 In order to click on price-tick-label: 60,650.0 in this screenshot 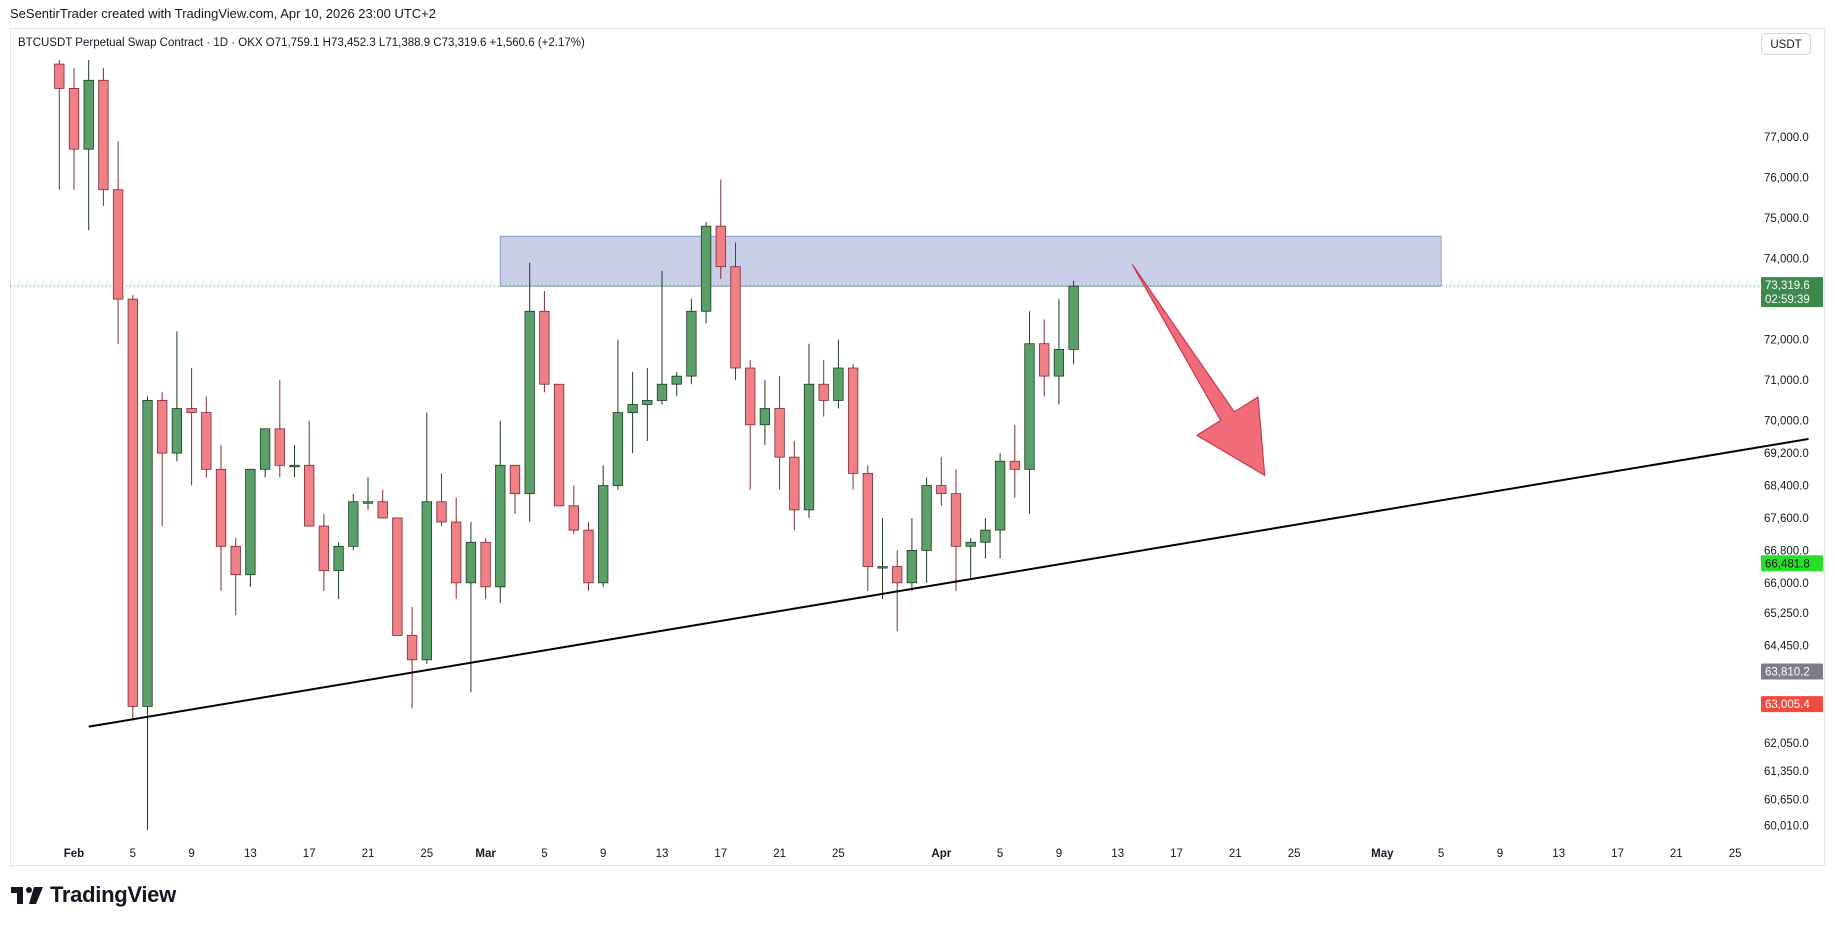, I will do `click(1786, 801)`.